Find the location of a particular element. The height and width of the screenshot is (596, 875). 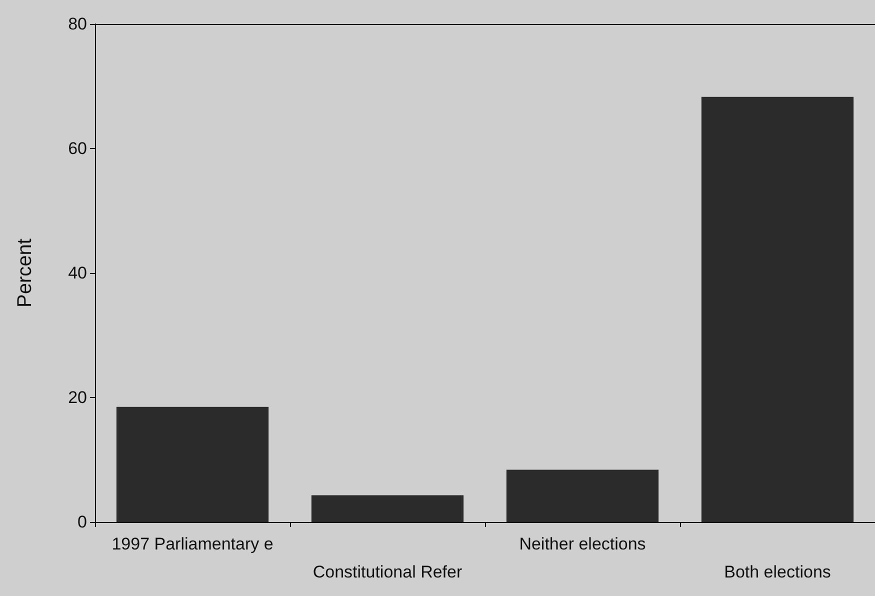

x-tick-label: Constitutional Refer is located at coordinates (387, 572).